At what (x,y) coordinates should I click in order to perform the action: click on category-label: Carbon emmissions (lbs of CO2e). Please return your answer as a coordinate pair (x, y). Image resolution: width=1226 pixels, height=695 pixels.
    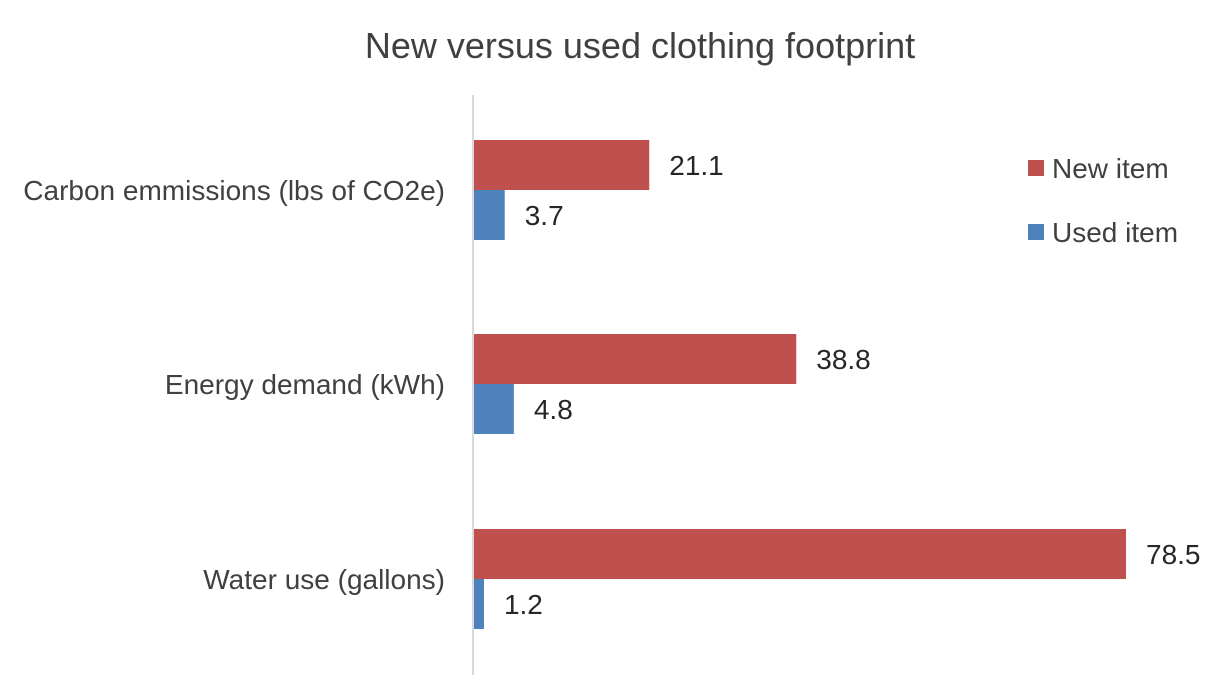
    Looking at the image, I should click on (234, 190).